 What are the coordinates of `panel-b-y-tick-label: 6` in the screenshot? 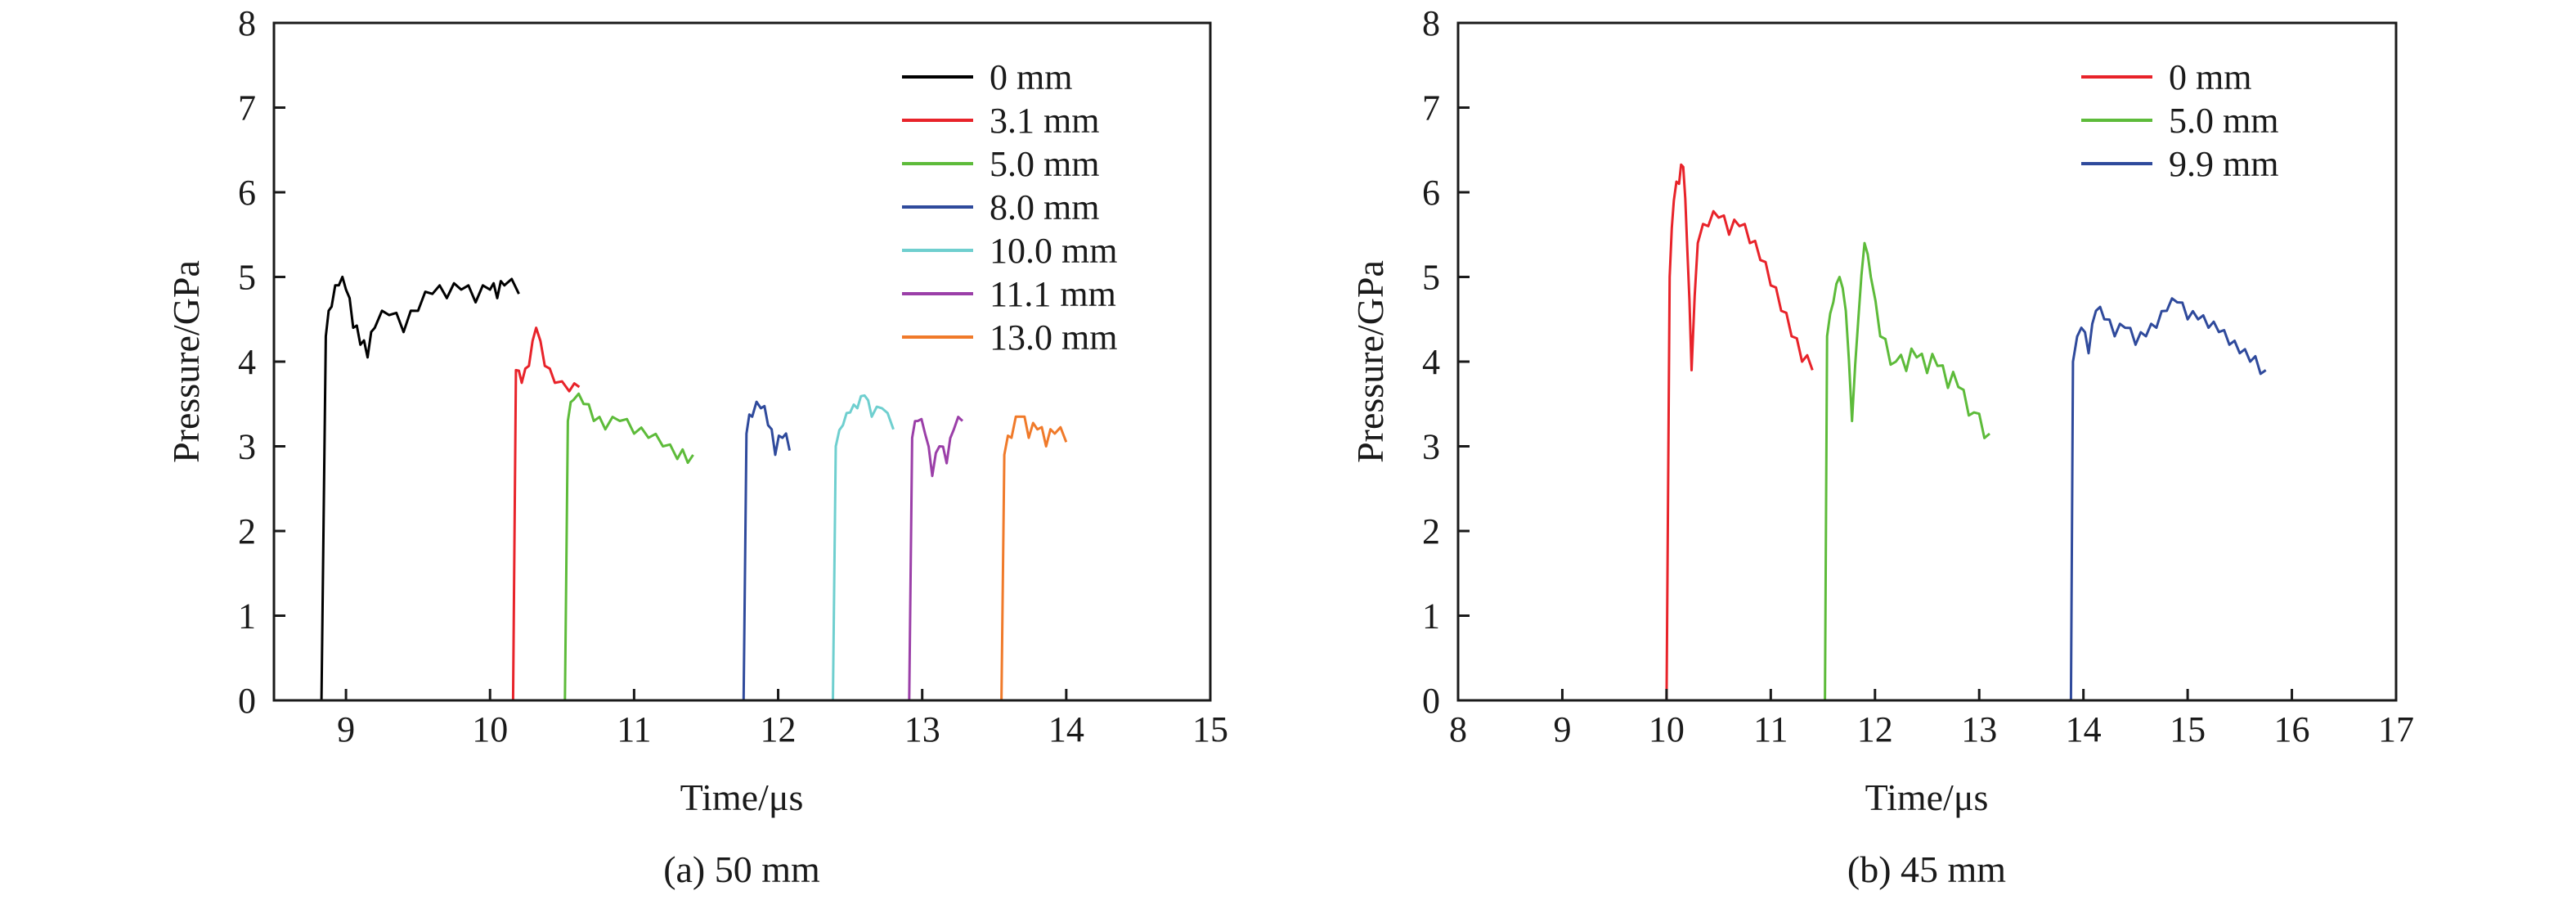 It's located at (1431, 193).